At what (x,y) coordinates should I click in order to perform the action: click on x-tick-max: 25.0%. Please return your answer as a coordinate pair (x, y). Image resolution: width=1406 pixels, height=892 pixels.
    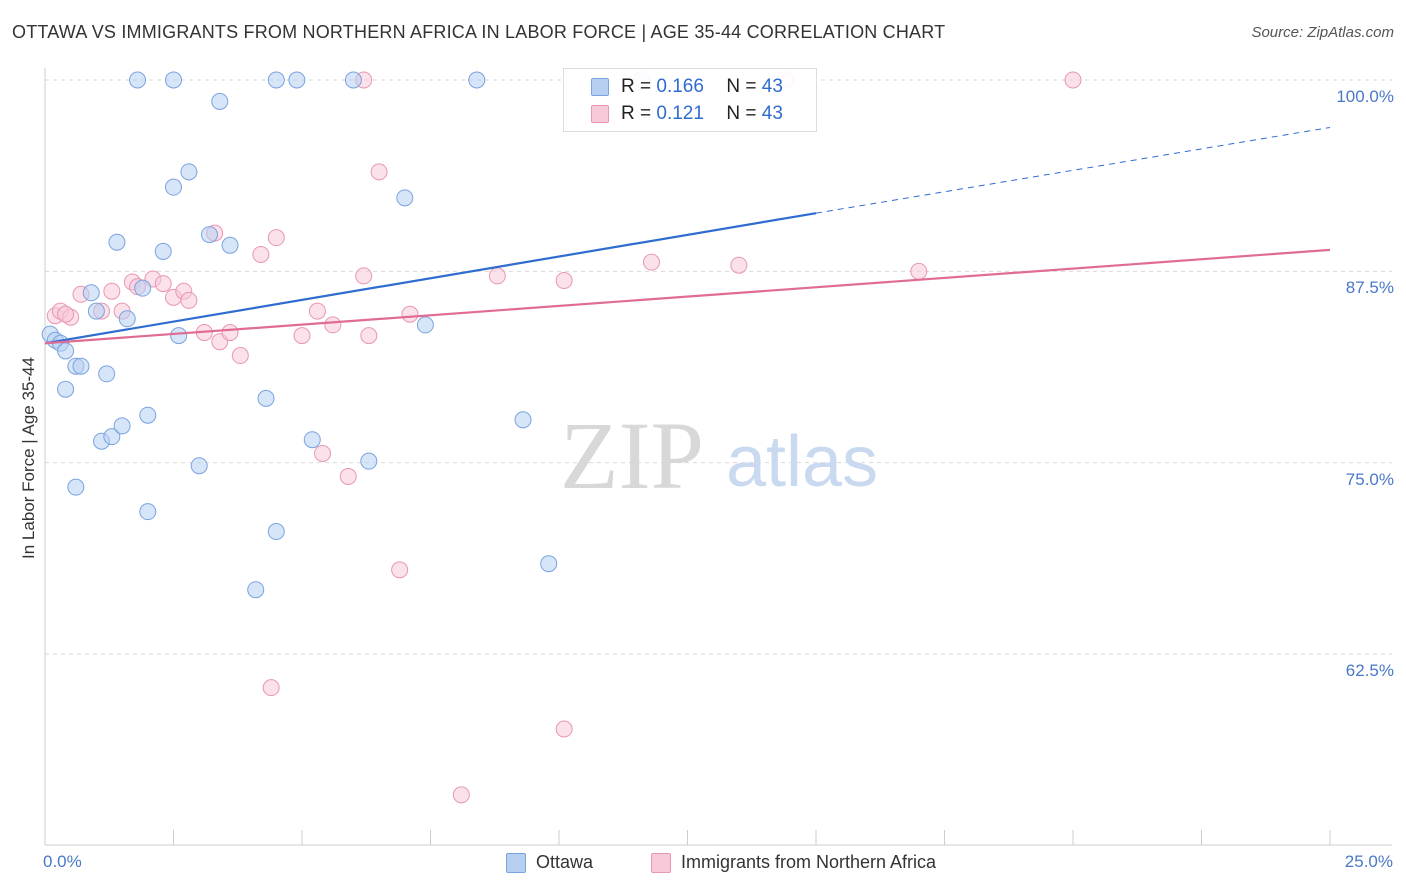
    Looking at the image, I should click on (1368, 861).